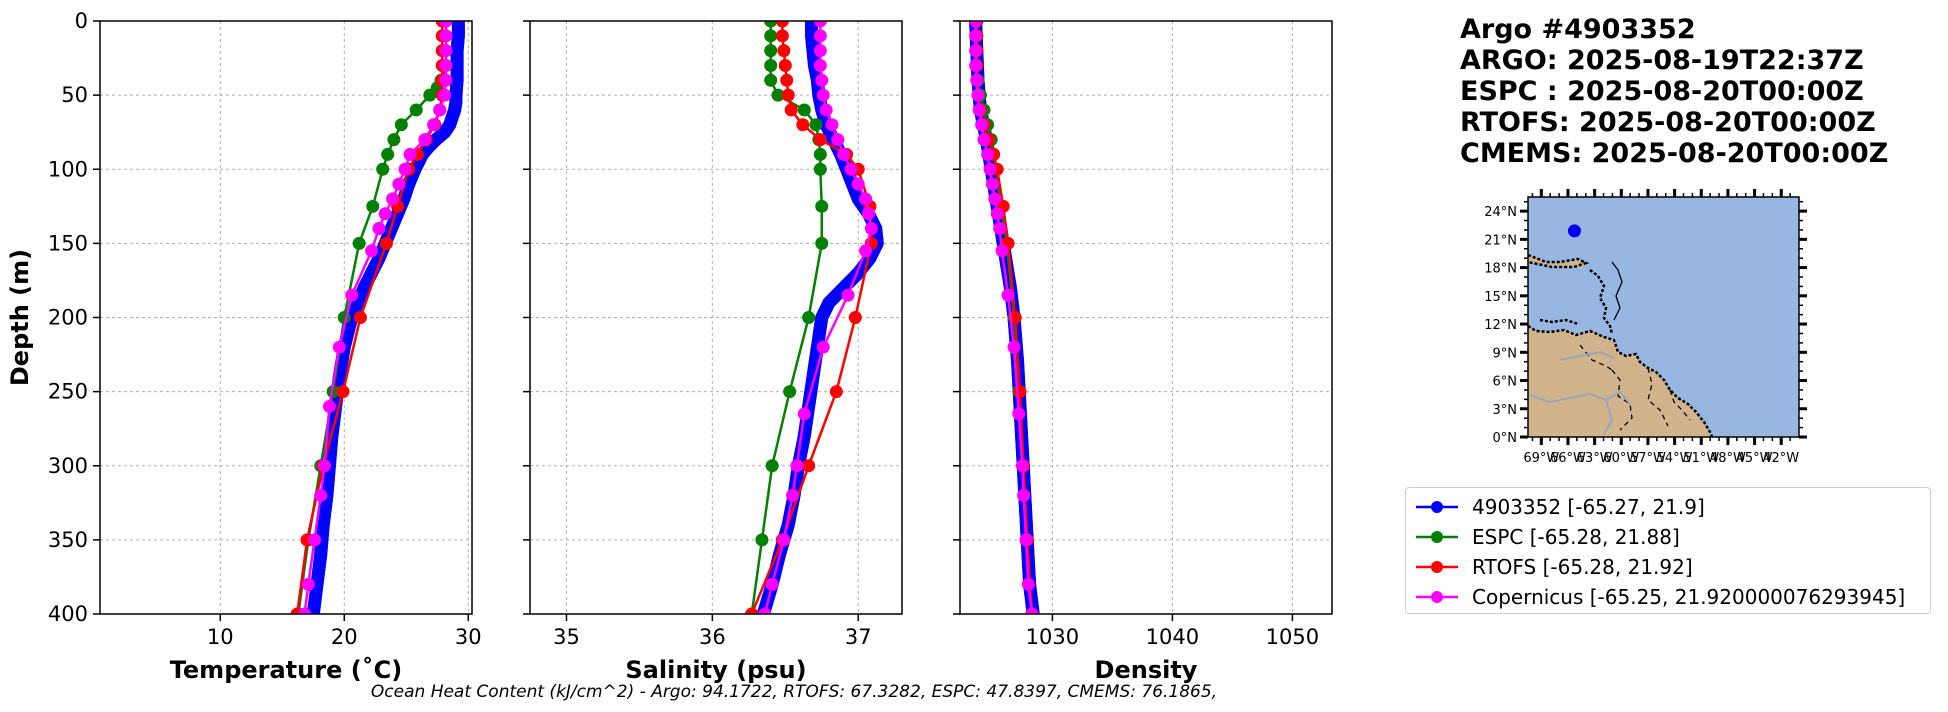 This screenshot has height=712, width=1948. Describe the element at coordinates (1617, 291) in the screenshot. I see `map-islands` at that location.